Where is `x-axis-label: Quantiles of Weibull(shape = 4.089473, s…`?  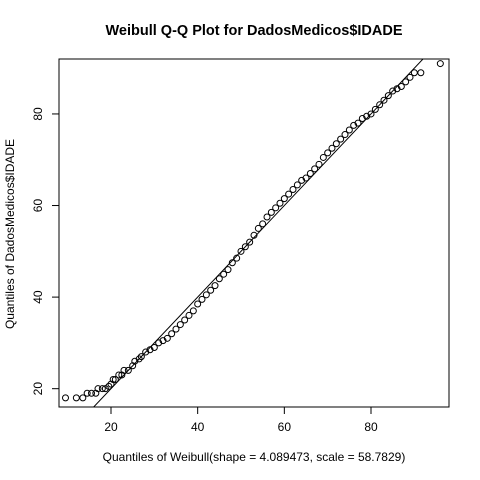
x-axis-label: Quantiles of Weibull(shape = 4.089473, s… is located at coordinates (254, 457).